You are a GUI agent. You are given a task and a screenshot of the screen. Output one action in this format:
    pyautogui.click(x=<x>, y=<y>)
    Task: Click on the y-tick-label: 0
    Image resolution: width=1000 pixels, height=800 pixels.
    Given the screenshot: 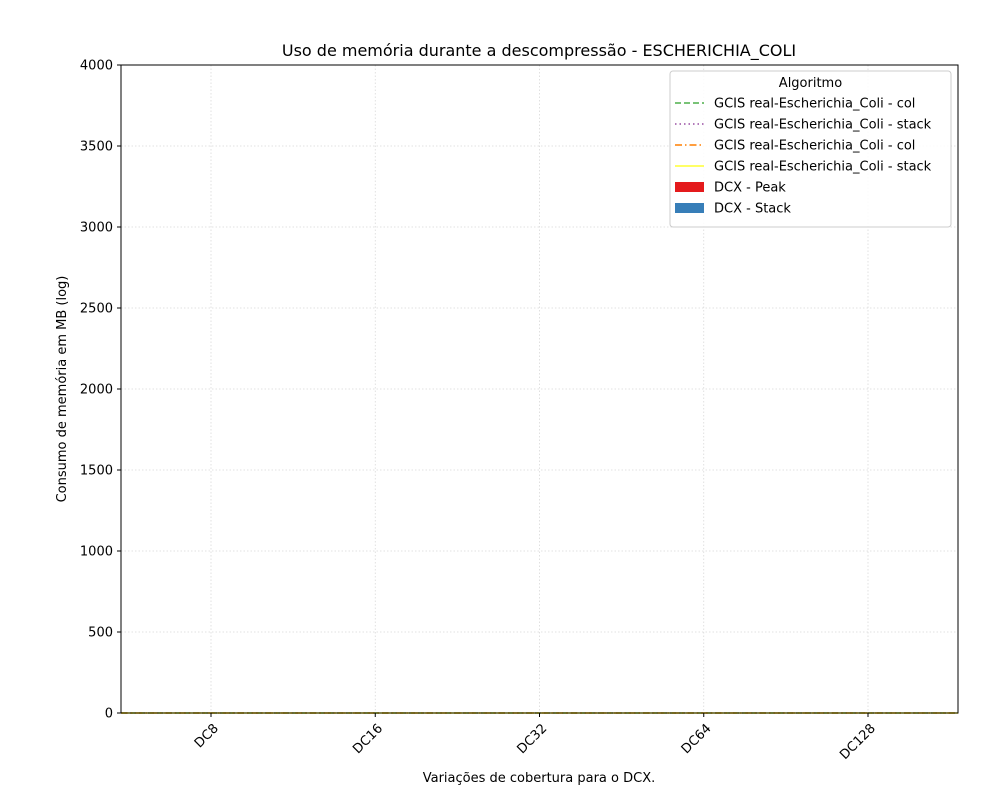 What is the action you would take?
    pyautogui.click(x=109, y=714)
    